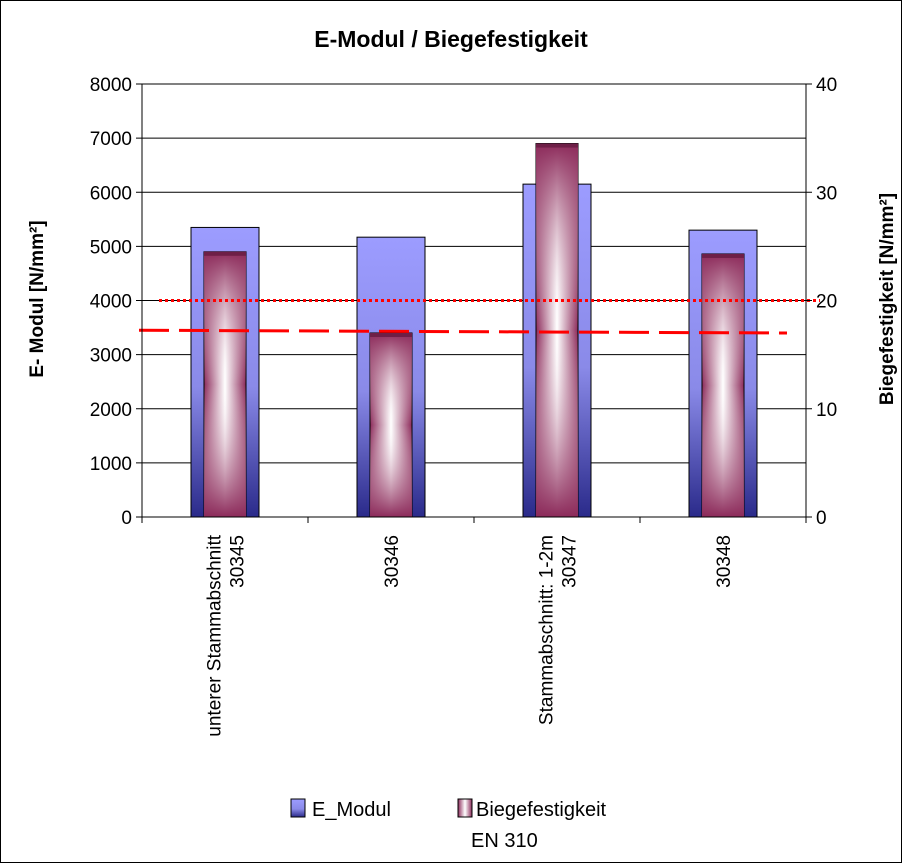 This screenshot has height=863, width=902. What do you see at coordinates (826, 302) in the screenshot?
I see `y-right-tick-label-2: 20` at bounding box center [826, 302].